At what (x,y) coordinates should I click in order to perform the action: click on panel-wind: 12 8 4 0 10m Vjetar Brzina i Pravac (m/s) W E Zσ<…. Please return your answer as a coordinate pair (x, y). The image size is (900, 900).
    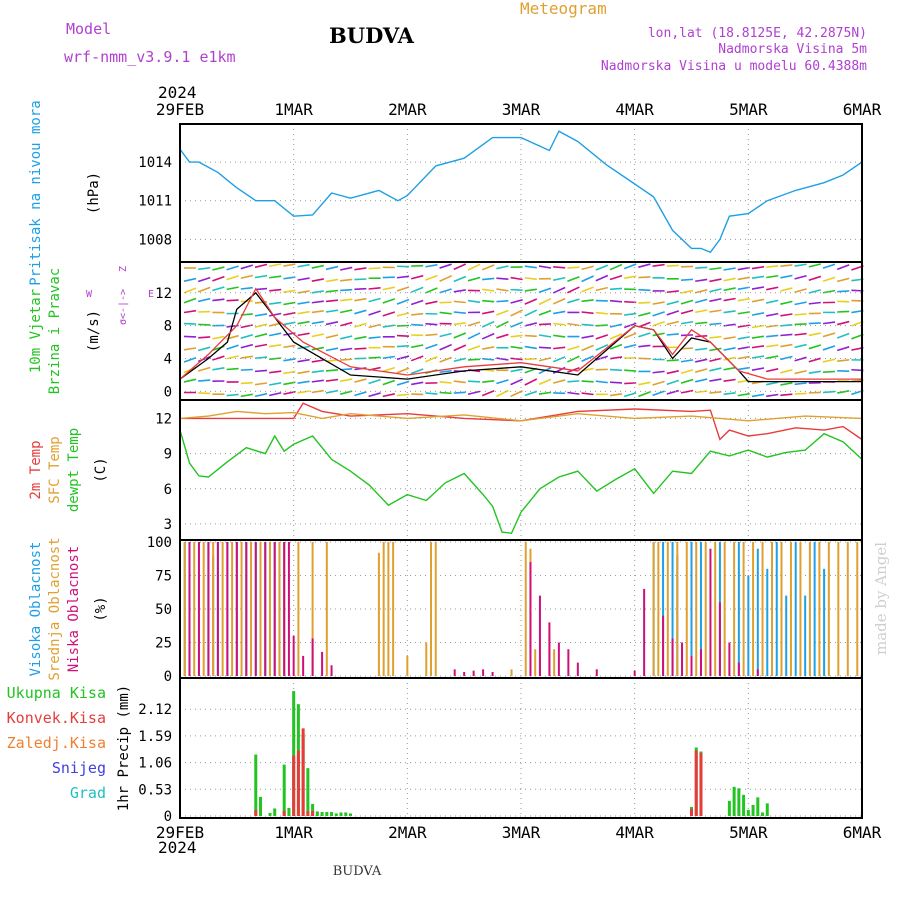
    Looking at the image, I should click on (446, 331).